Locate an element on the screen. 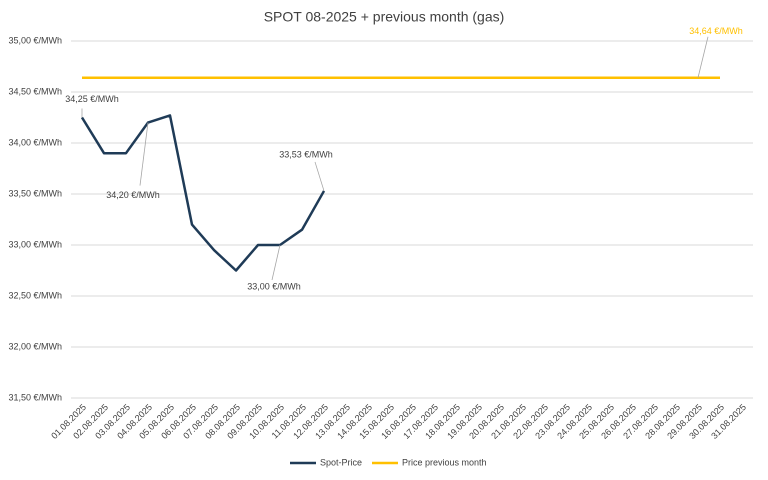 Image resolution: width=768 pixels, height=480 pixels. legend-label: Price previous month is located at coordinates (444, 462).